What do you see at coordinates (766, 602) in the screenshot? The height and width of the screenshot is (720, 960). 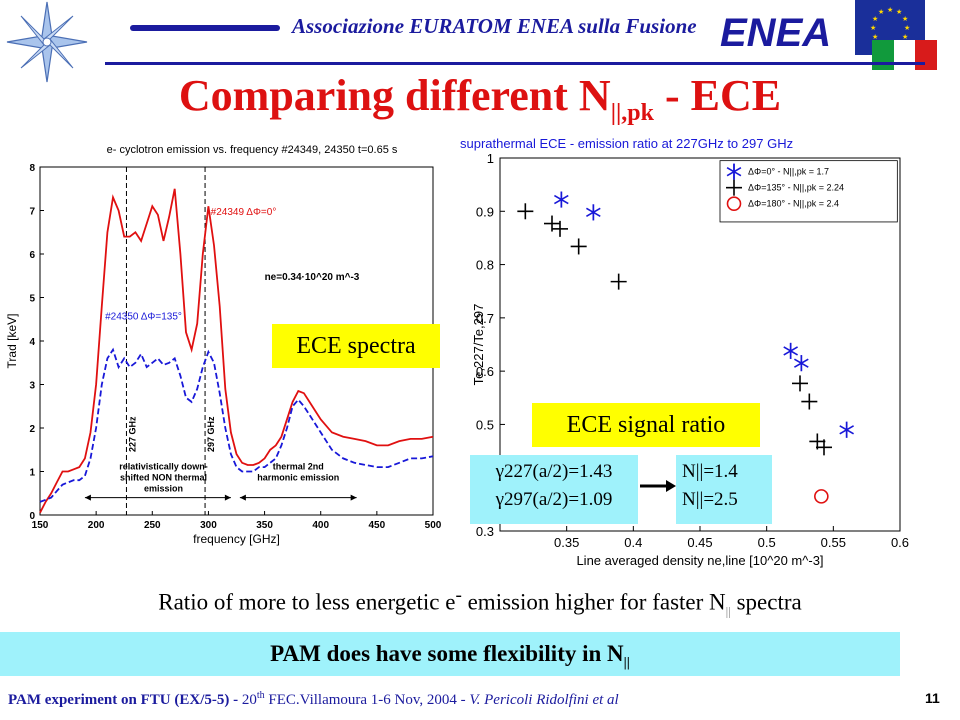 I see `ratio-text-after: spectra` at bounding box center [766, 602].